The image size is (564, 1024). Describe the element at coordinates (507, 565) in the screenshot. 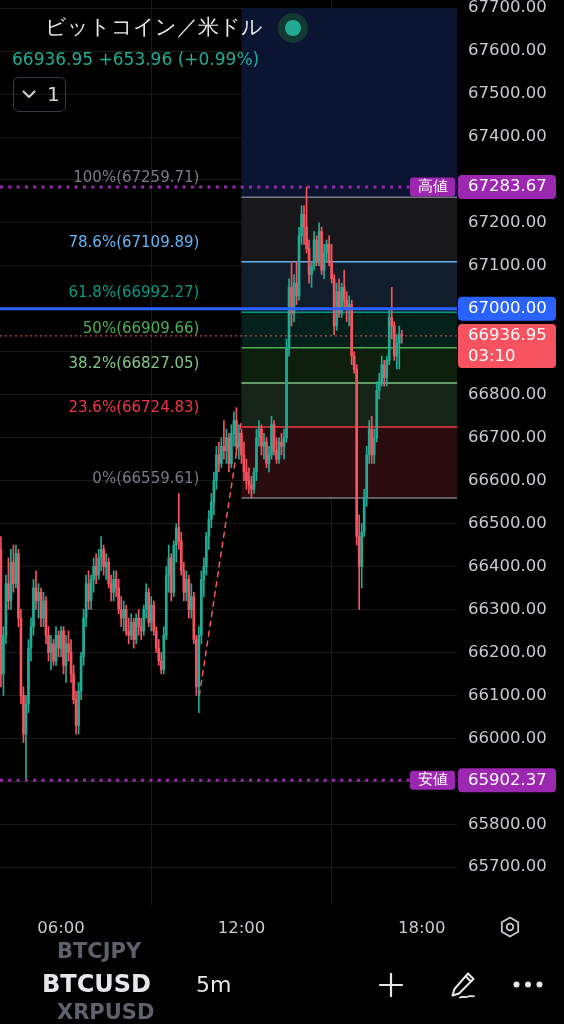

I see `y-tick-label: 66400.00` at that location.